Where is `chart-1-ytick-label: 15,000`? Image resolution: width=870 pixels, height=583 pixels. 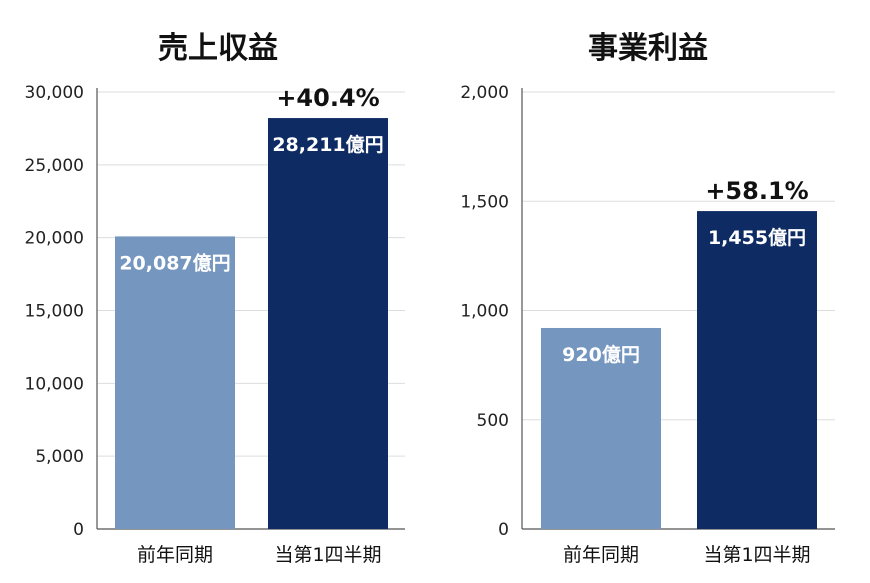 chart-1-ytick-label: 15,000 is located at coordinates (54, 312).